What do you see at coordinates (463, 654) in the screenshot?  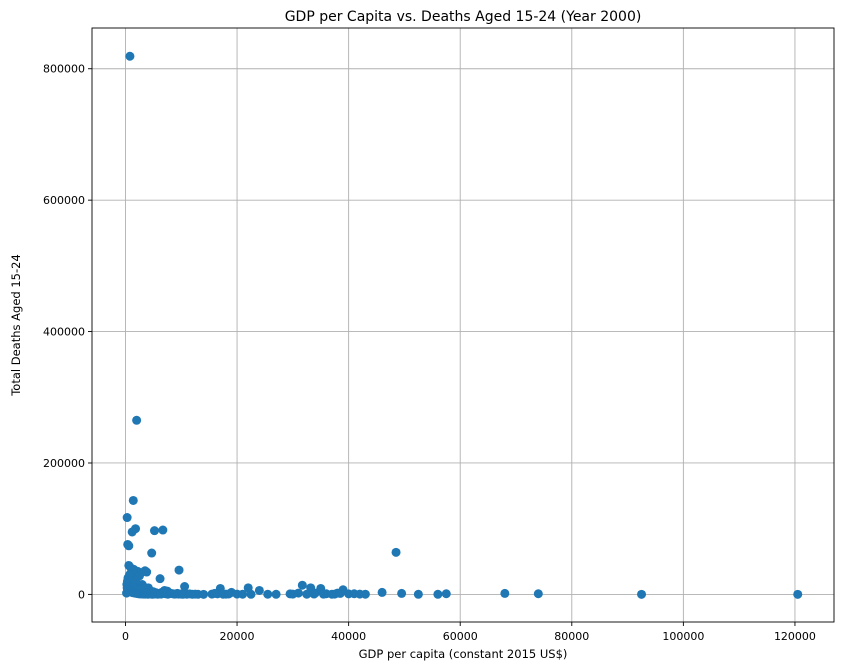 I see `x-axis-label: GDP per capita (constant 2015 US$)` at bounding box center [463, 654].